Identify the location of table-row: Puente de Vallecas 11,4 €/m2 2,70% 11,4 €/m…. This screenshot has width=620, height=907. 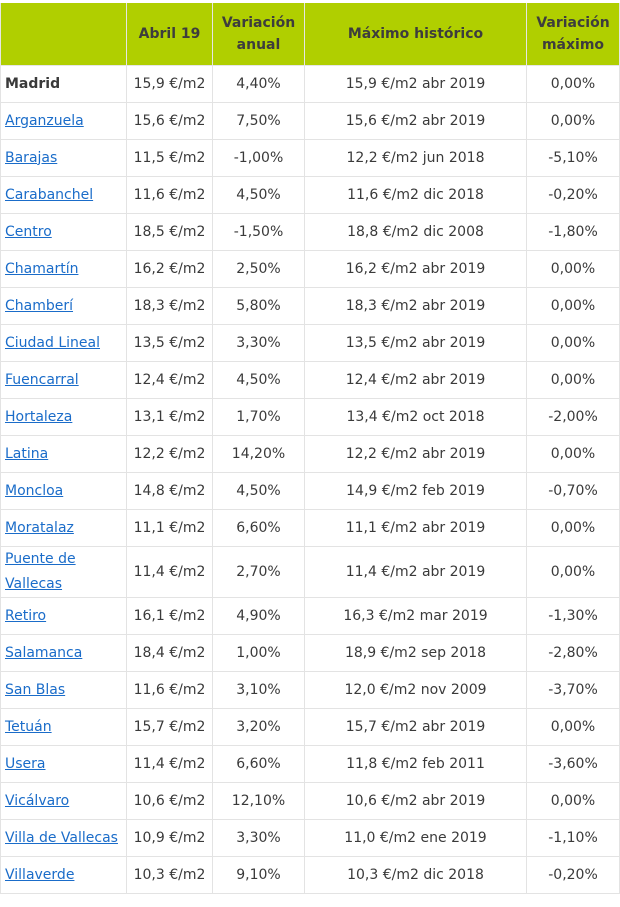
(310, 572).